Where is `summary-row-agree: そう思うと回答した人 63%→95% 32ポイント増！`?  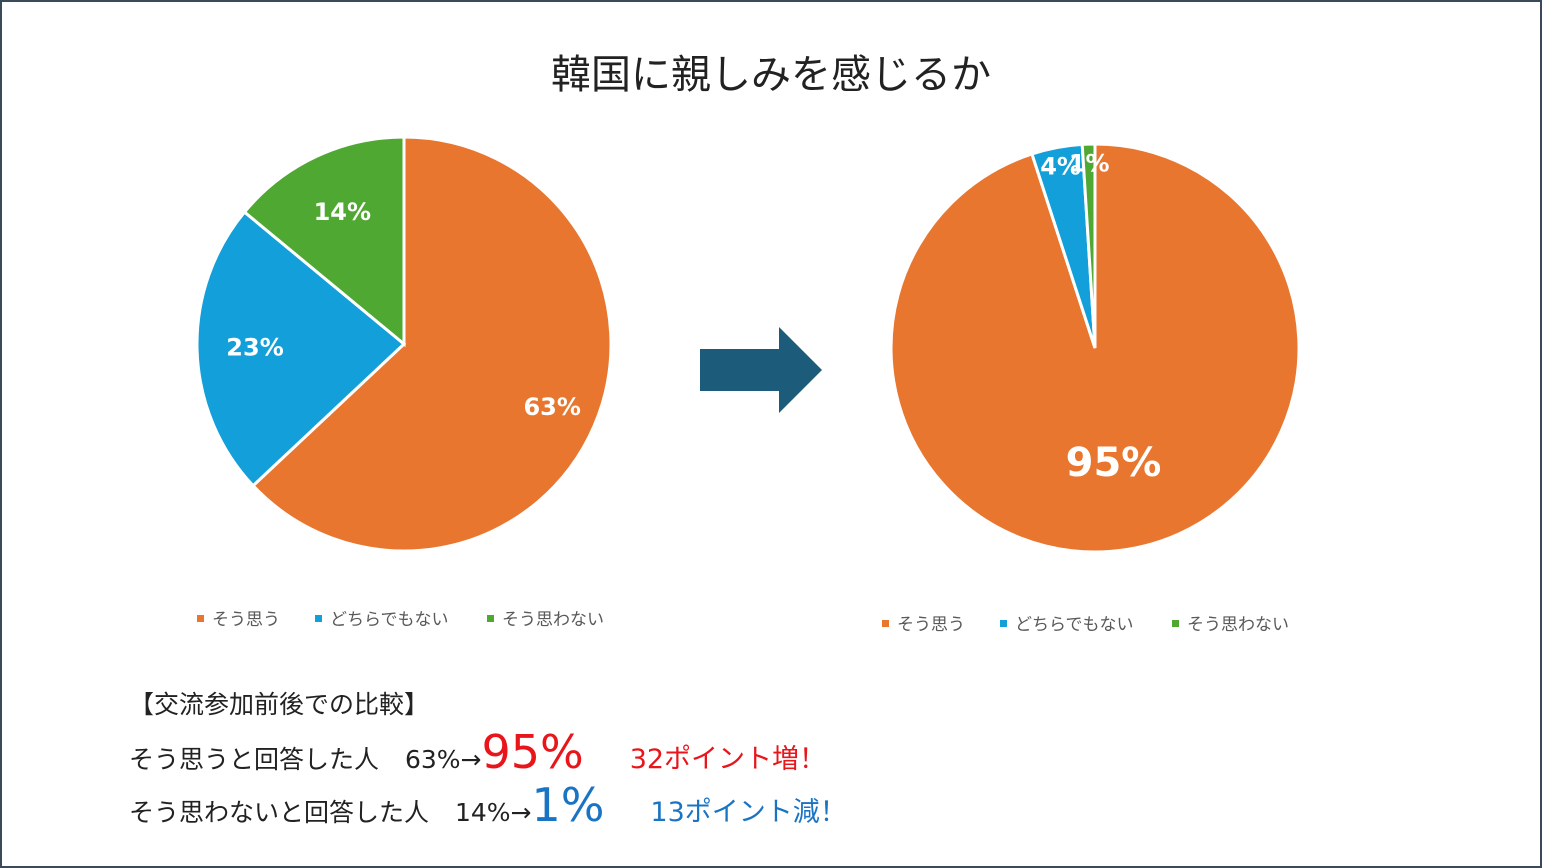
summary-row-agree: そう思うと回答した人 63%→95% 32ポイント増！ is located at coordinates (477, 752).